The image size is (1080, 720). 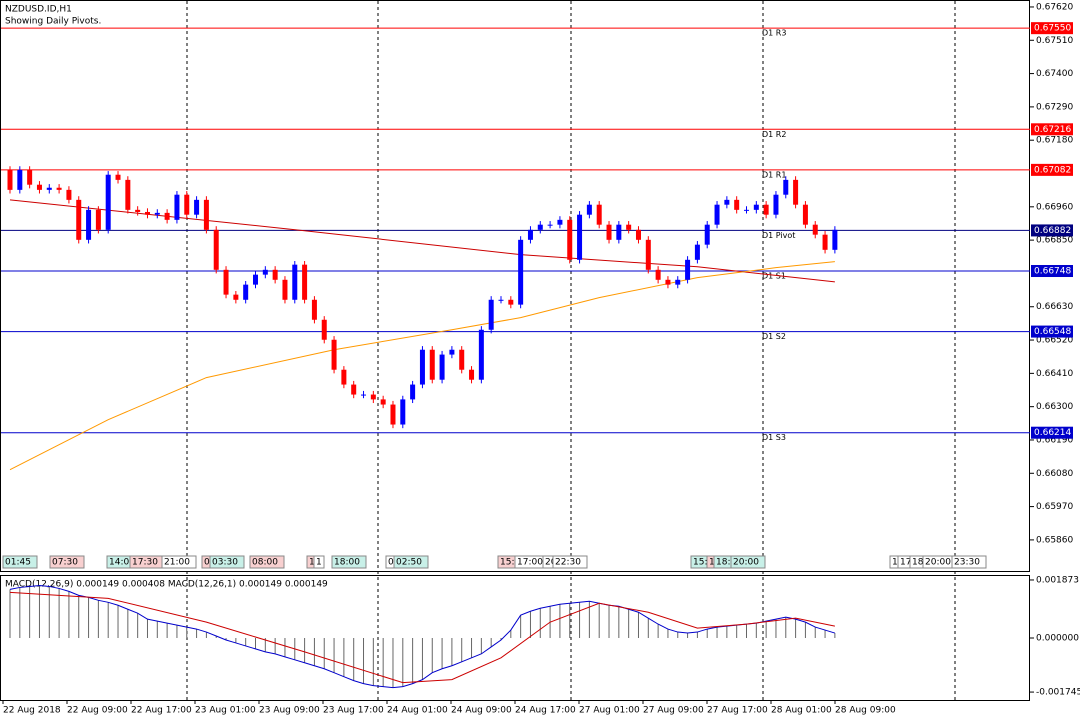 I want to click on session-label: 14:0, so click(x=119, y=563).